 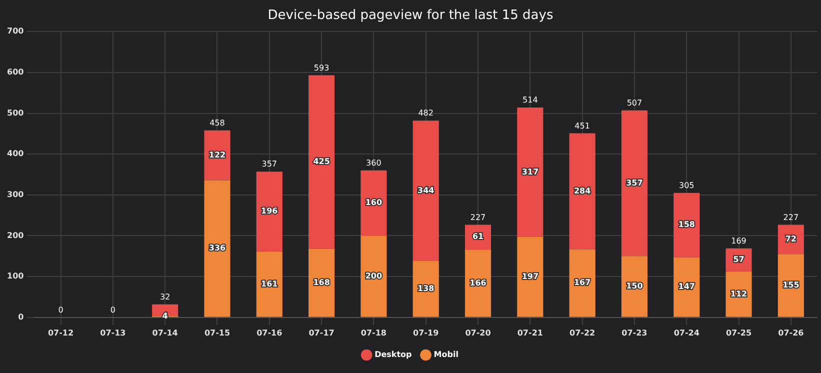 What do you see at coordinates (478, 333) in the screenshot?
I see `x-tick-label: 07-20` at bounding box center [478, 333].